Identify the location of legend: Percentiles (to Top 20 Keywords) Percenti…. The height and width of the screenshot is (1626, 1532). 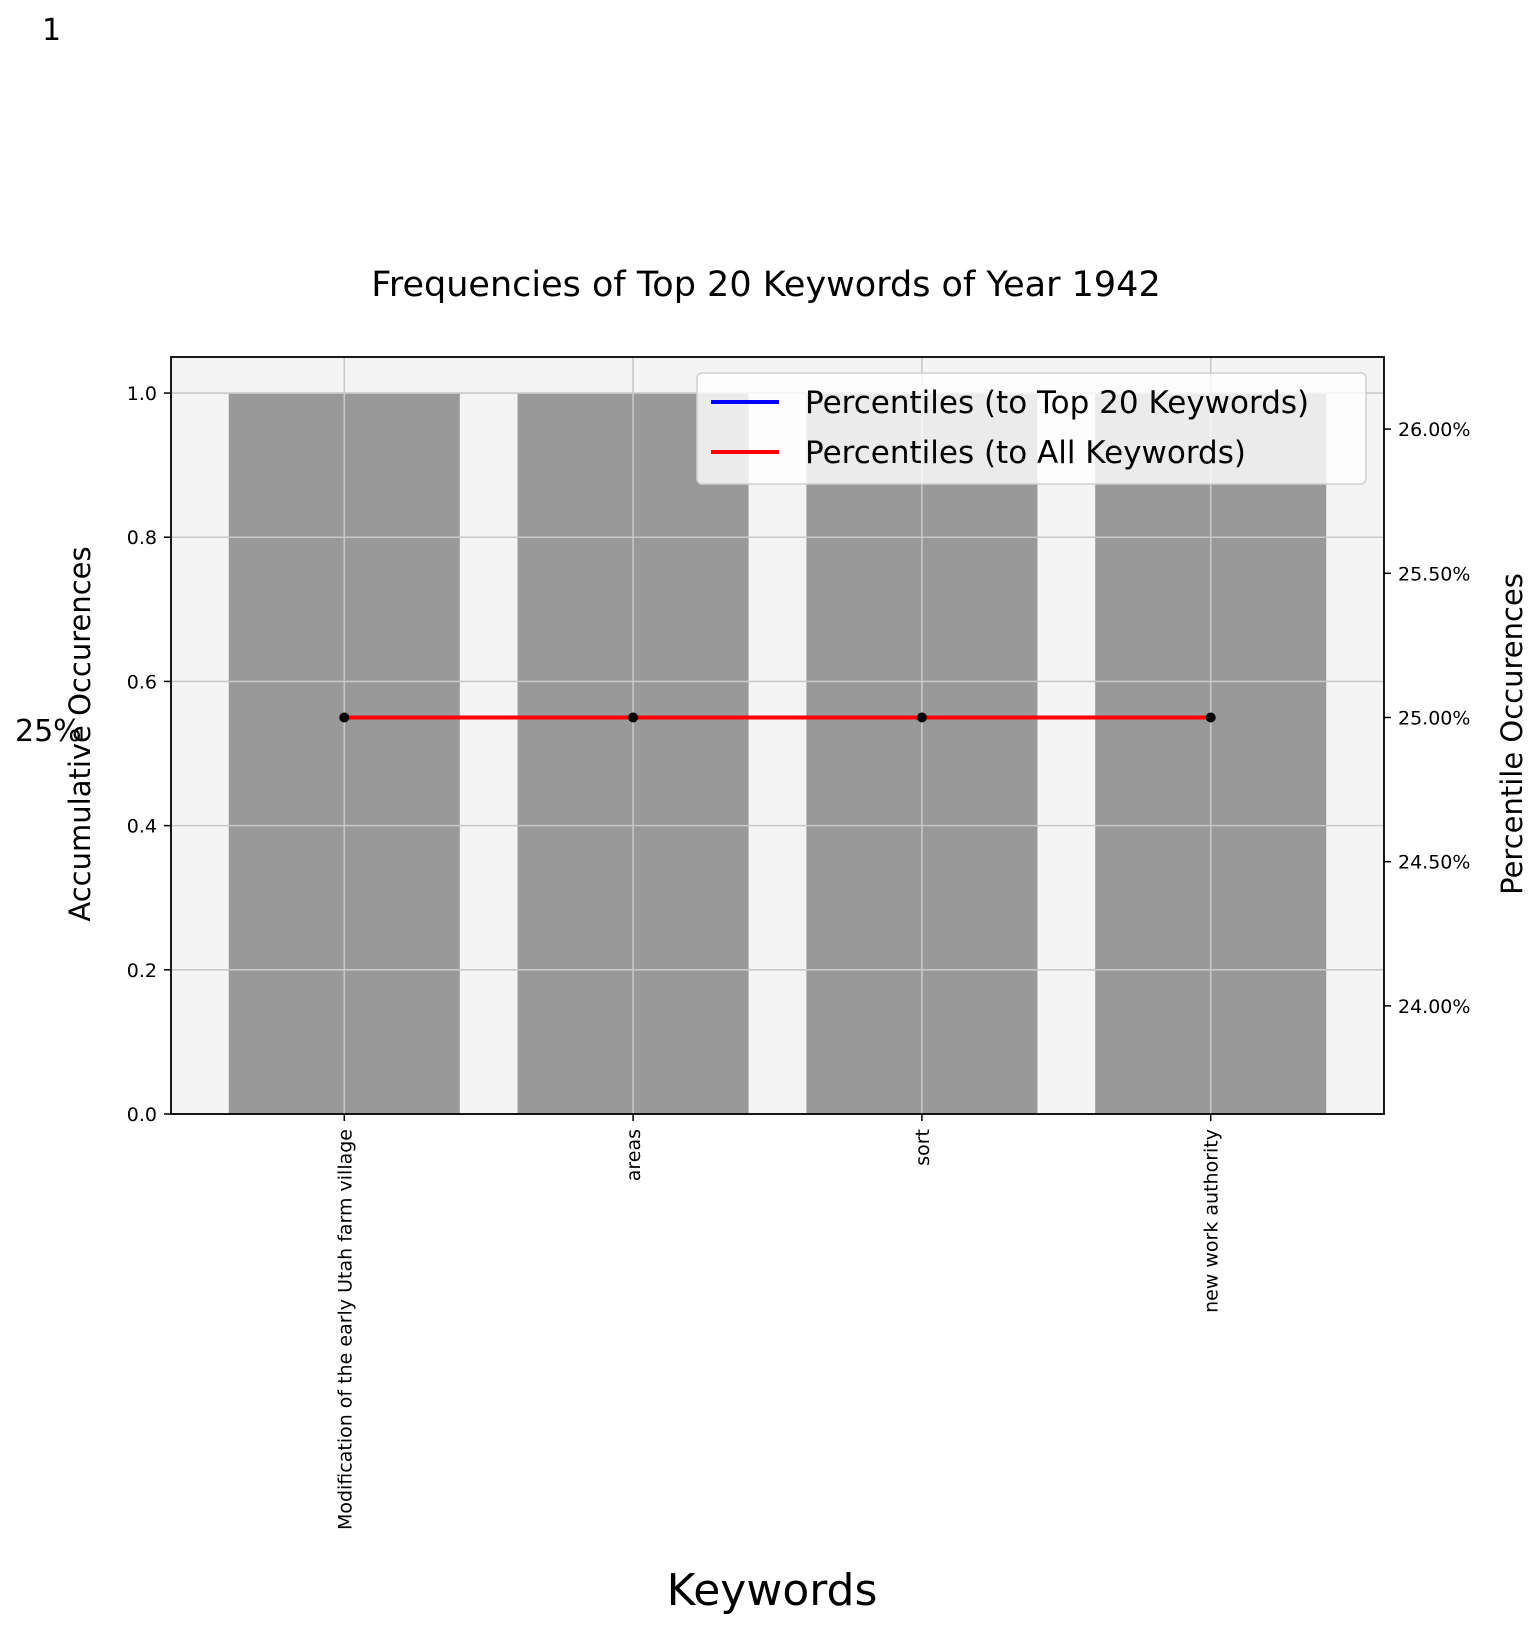
(1031, 428).